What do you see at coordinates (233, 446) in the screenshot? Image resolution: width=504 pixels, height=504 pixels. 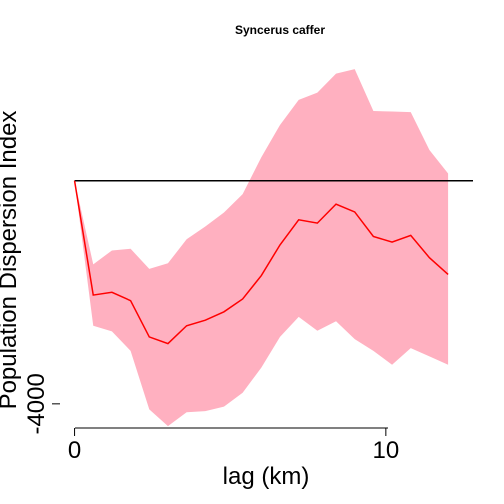 I see `x-axis-ticks: 0 10` at bounding box center [233, 446].